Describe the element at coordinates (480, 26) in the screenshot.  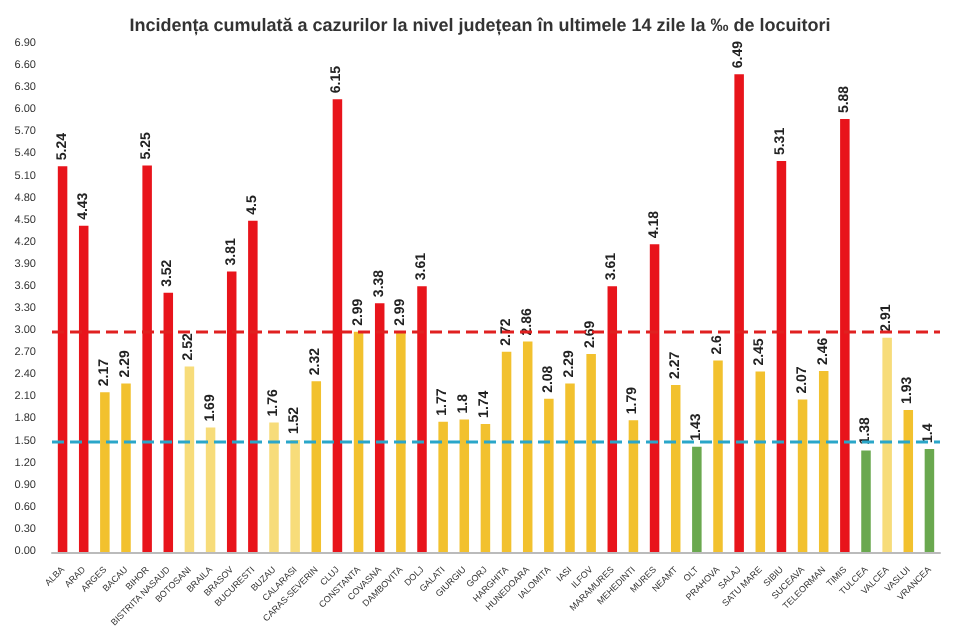
I see `chart-title: Incidența cumulată a cazurilor la nivel județean în ultimele 14 zile la ‰ de locuitori` at that location.